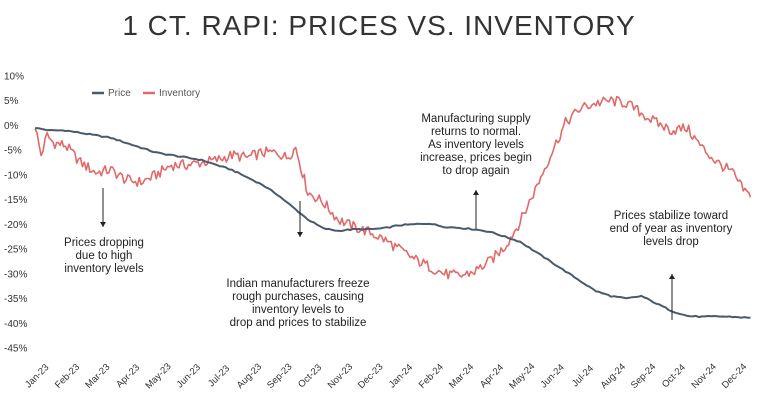 The image size is (758, 419). I want to click on annotation-text: end of year as inventory, so click(671, 229).